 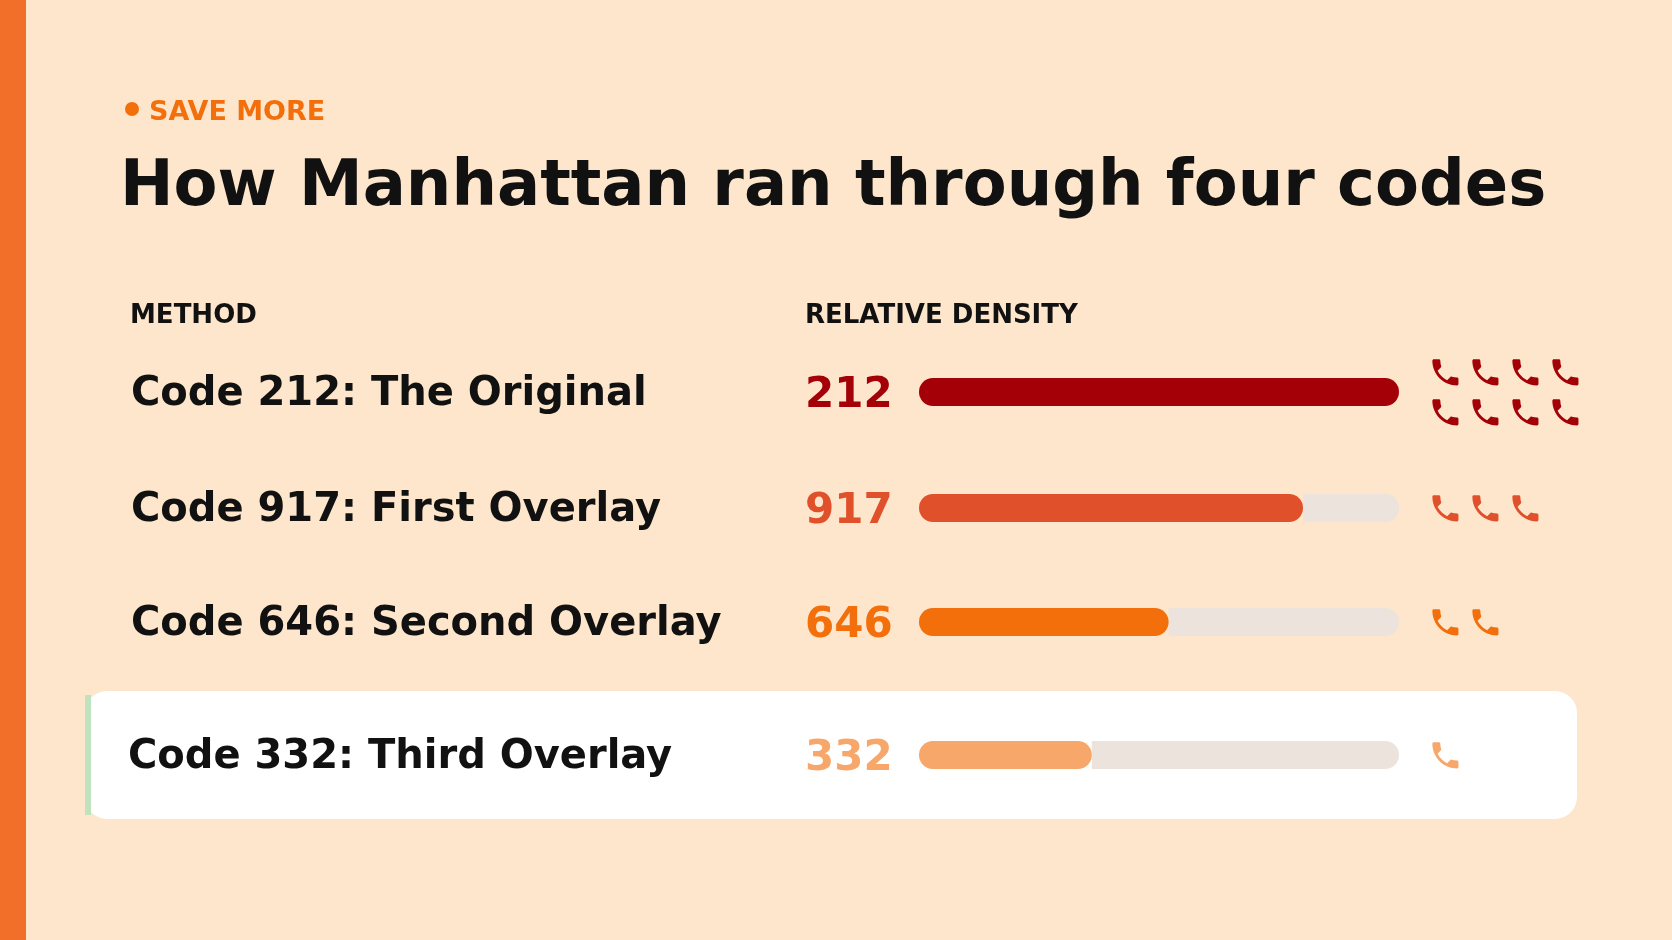 What do you see at coordinates (833, 183) in the screenshot?
I see `chart-title: How Manhattan ran through four codes` at bounding box center [833, 183].